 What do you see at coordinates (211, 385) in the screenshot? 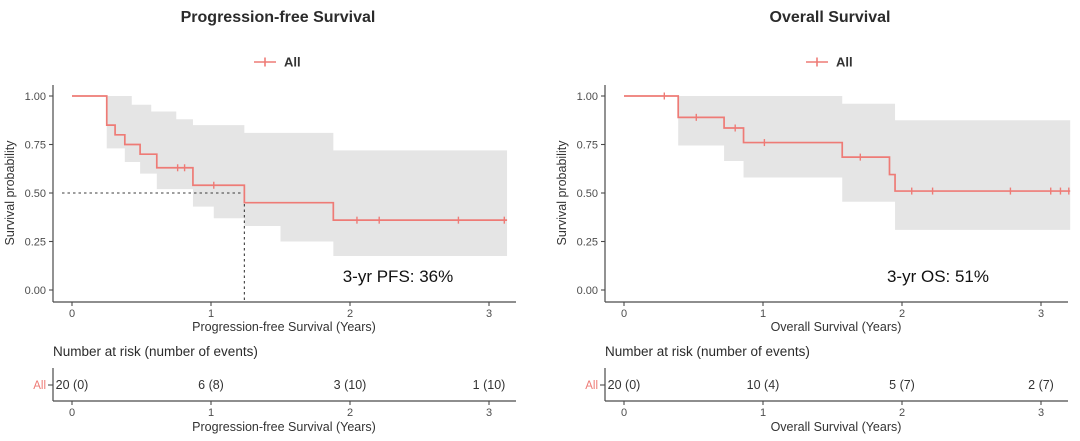
I see `risk-value: 6 (8)` at bounding box center [211, 385].